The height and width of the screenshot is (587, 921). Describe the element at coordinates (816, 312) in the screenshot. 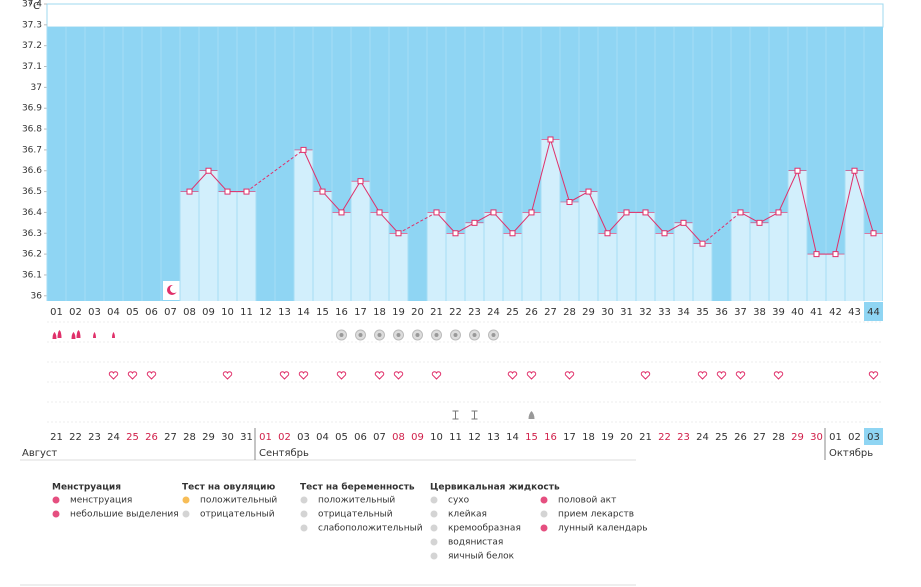

I see `x-tick-label: 41` at that location.